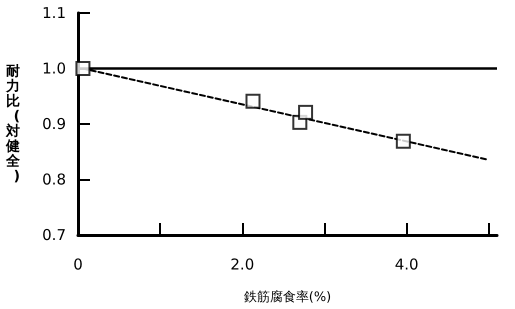 This screenshot has height=309, width=515. What do you see at coordinates (78, 265) in the screenshot?
I see `x-tick-label: 0` at bounding box center [78, 265].